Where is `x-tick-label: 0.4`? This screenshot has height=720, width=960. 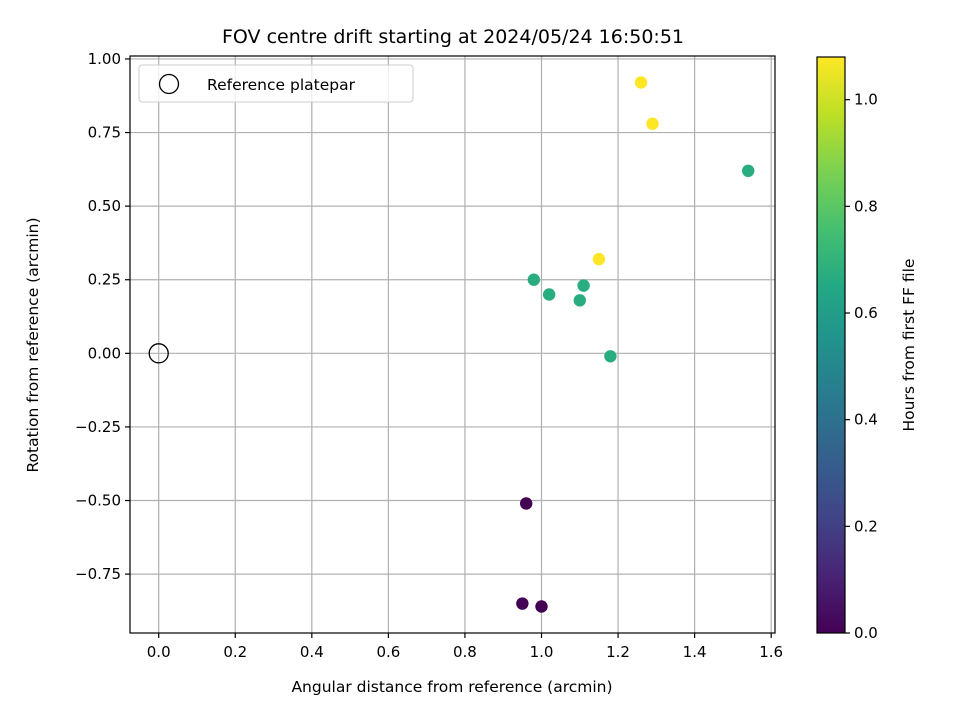
x-tick-label: 0.4 is located at coordinates (312, 652).